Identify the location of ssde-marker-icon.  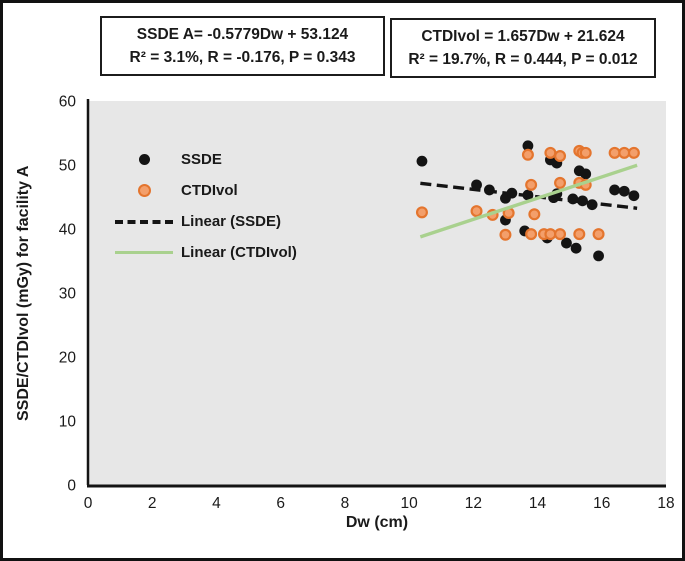
(144, 159).